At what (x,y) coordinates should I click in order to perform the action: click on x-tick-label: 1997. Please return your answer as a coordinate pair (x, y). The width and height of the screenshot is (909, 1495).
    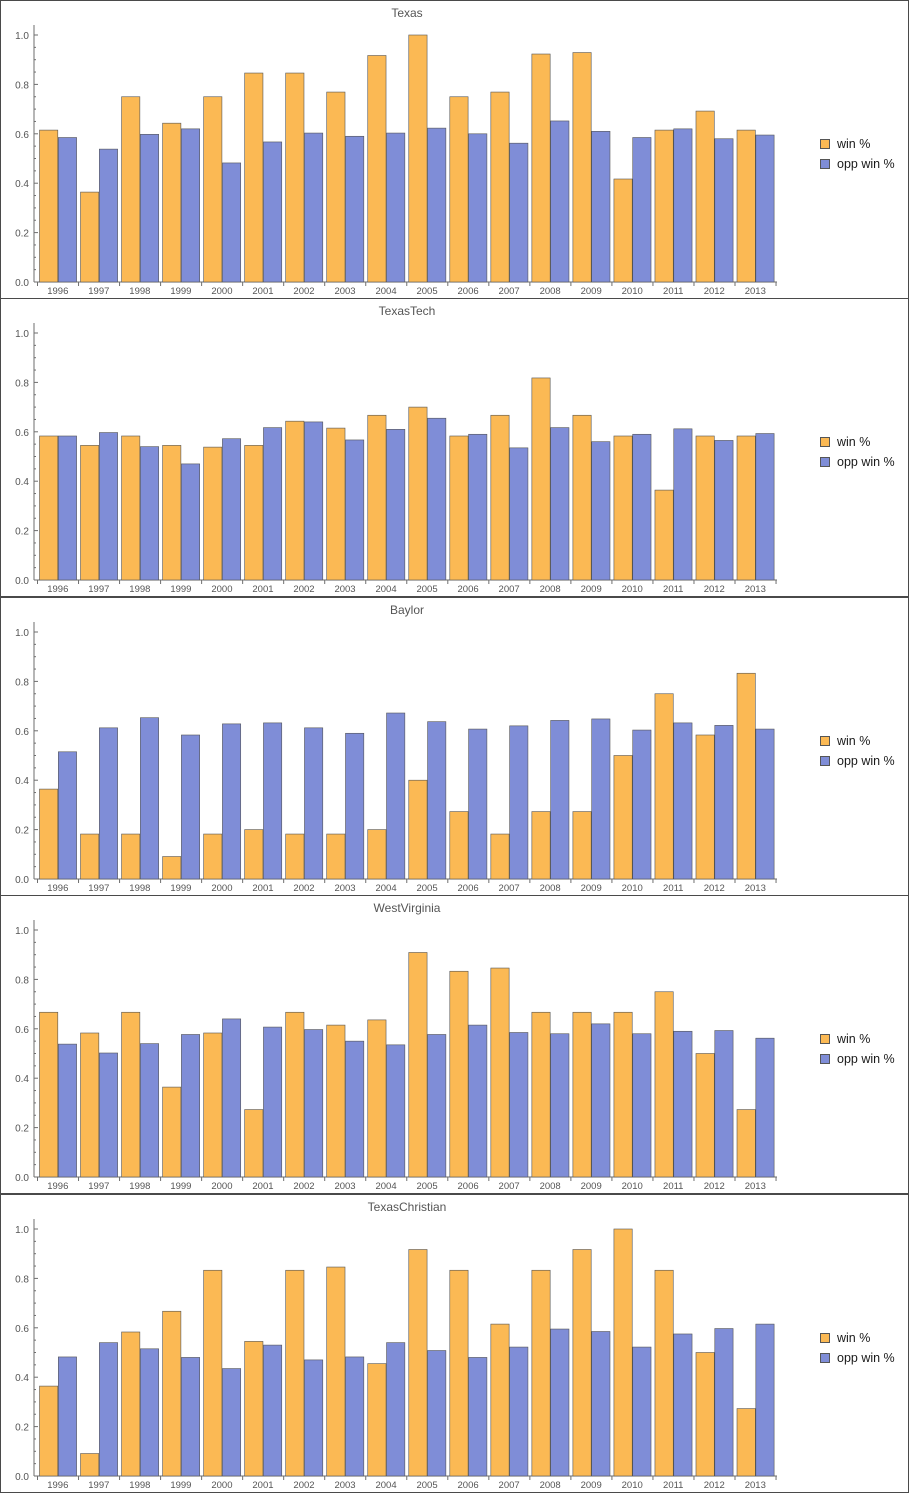
    Looking at the image, I should click on (98, 1485).